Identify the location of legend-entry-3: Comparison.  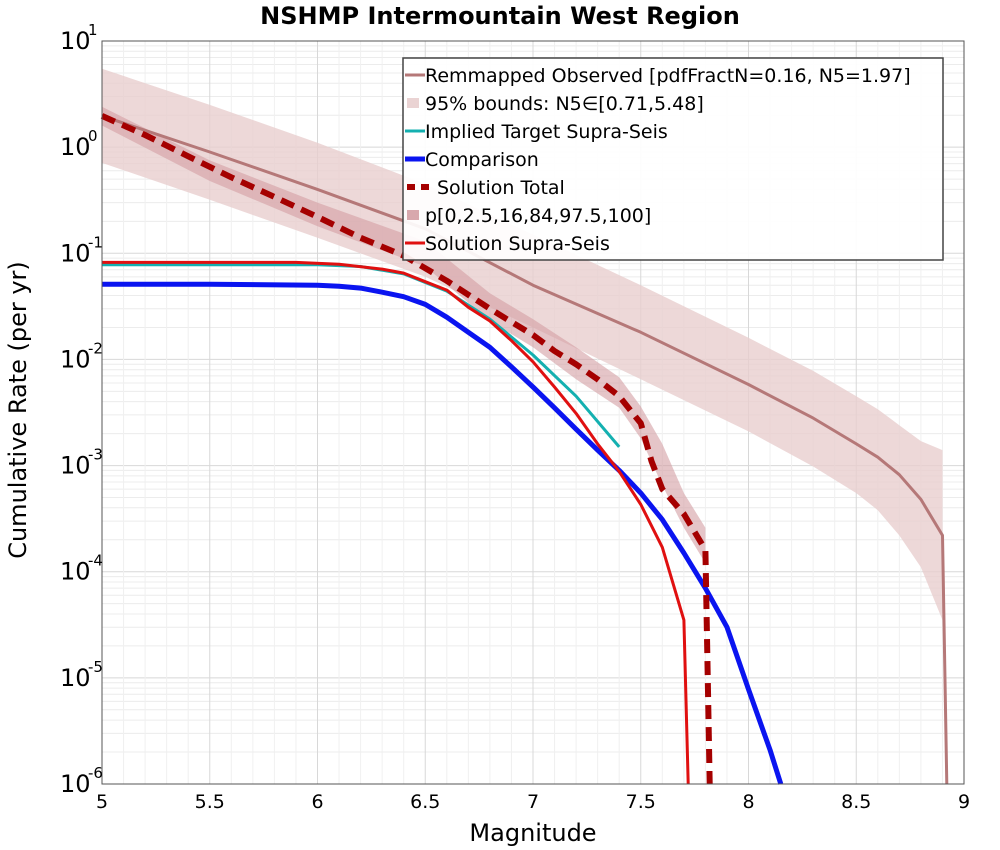
(482, 160).